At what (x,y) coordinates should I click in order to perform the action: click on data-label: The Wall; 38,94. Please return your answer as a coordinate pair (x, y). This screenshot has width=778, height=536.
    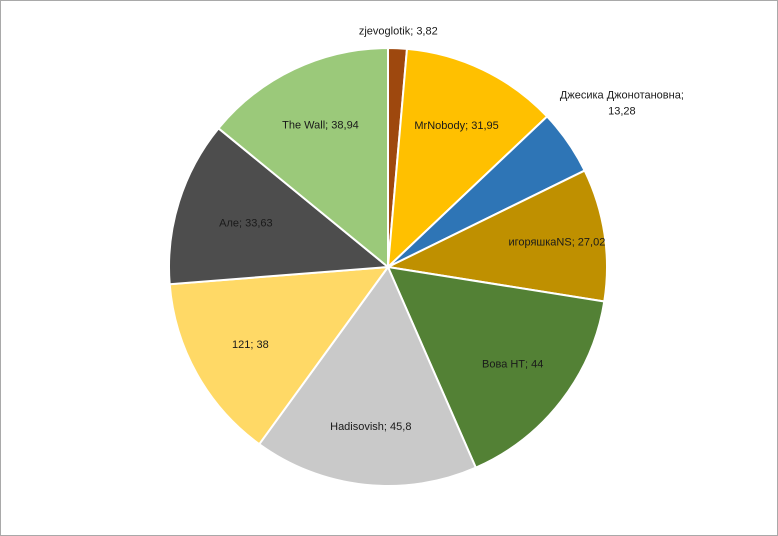
    Looking at the image, I should click on (320, 126).